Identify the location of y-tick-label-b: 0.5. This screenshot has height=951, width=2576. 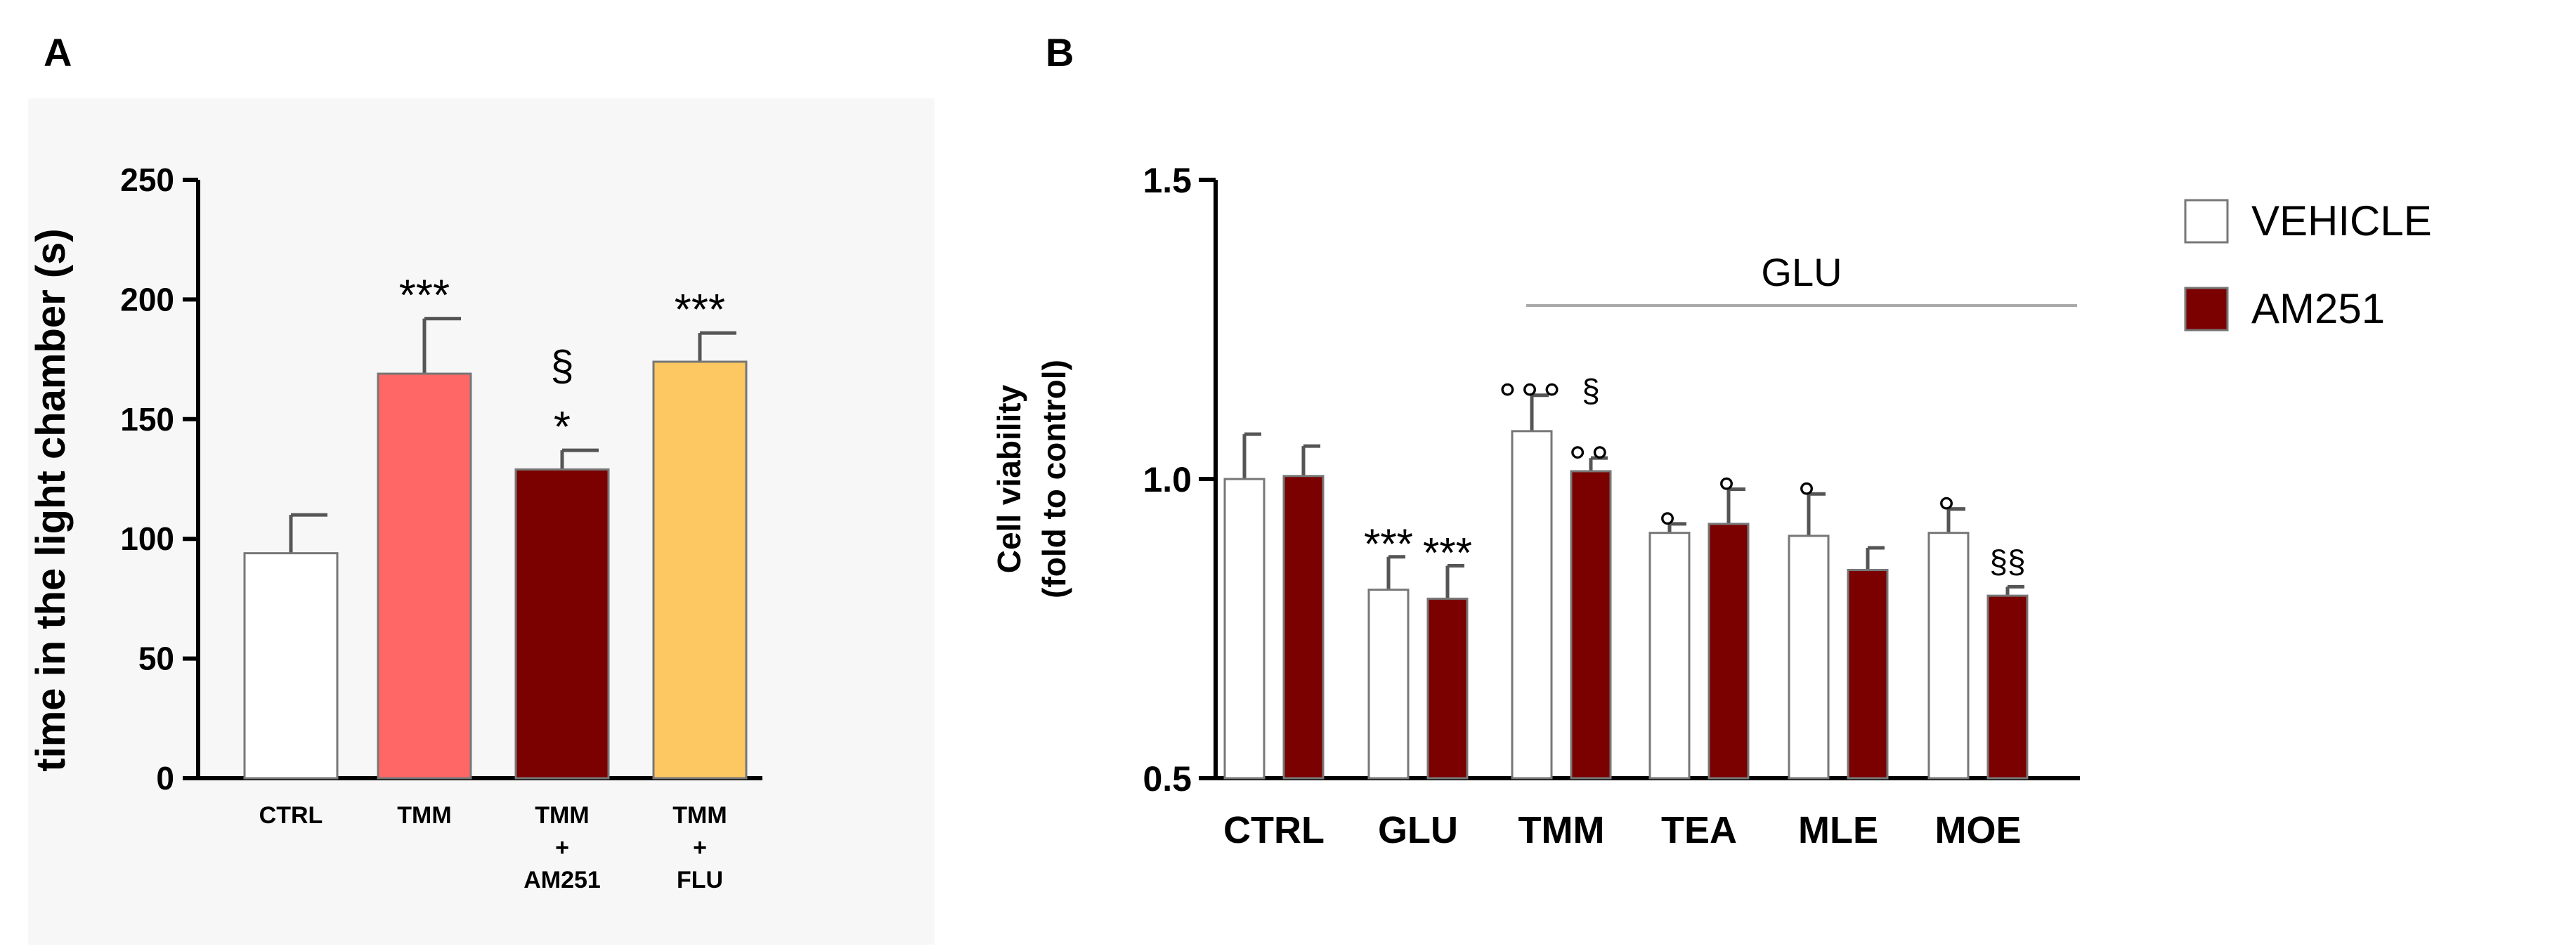
(1167, 779).